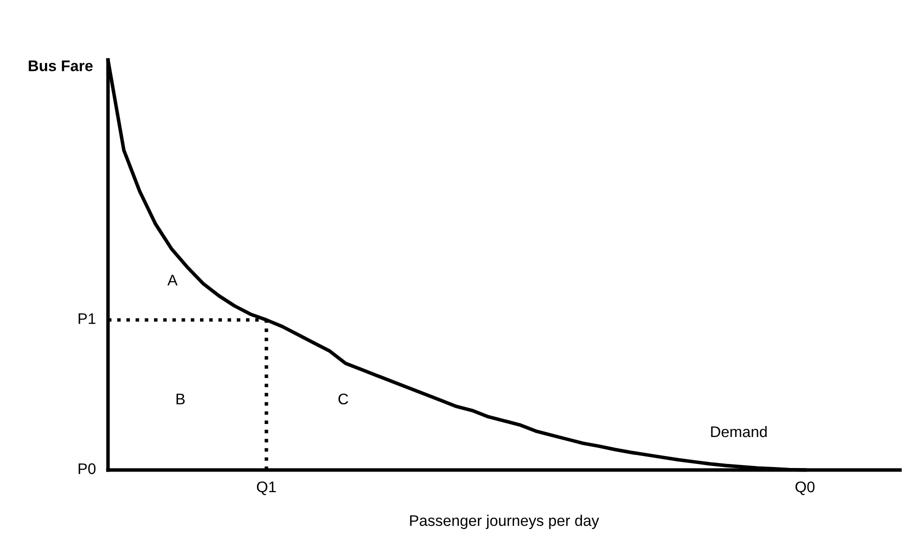  What do you see at coordinates (87, 318) in the screenshot?
I see `ref-line-label: P1` at bounding box center [87, 318].